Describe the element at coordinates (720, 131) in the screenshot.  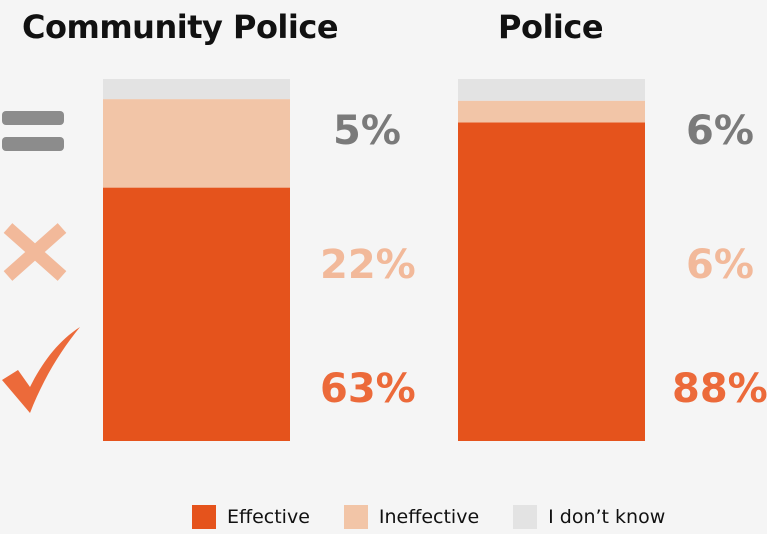
I see `data-label-dont-know-police: 6%` at that location.